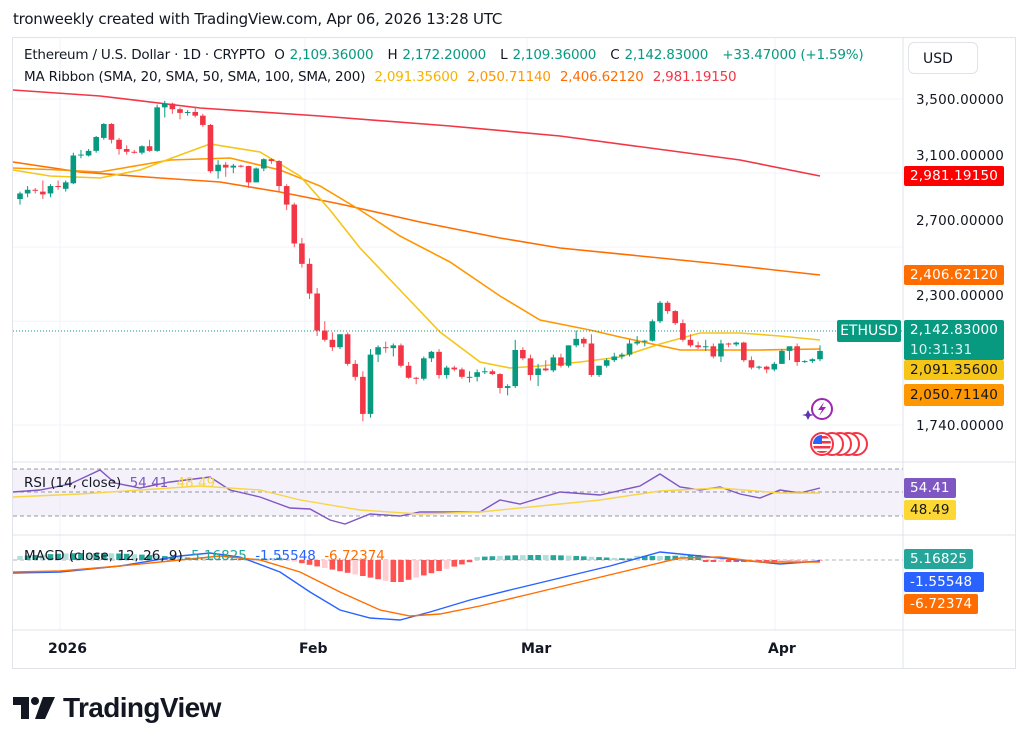 Image resolution: width=1024 pixels, height=748 pixels. I want to click on rsi-legend: RSI (14, close) 54.41 48.49, so click(119, 483).